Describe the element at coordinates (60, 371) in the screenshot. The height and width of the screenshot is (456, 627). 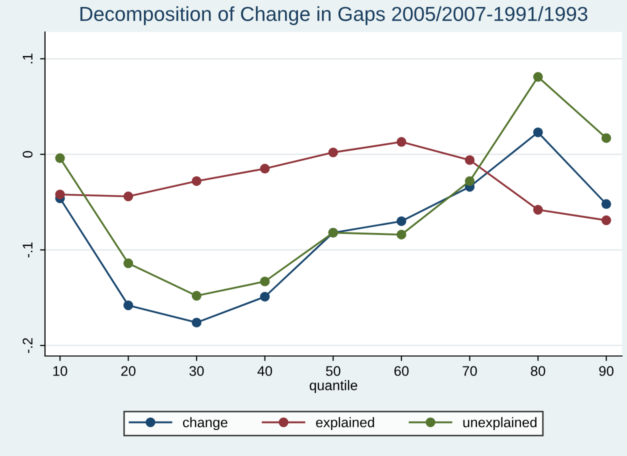
I see `x-tick-label: 10` at that location.